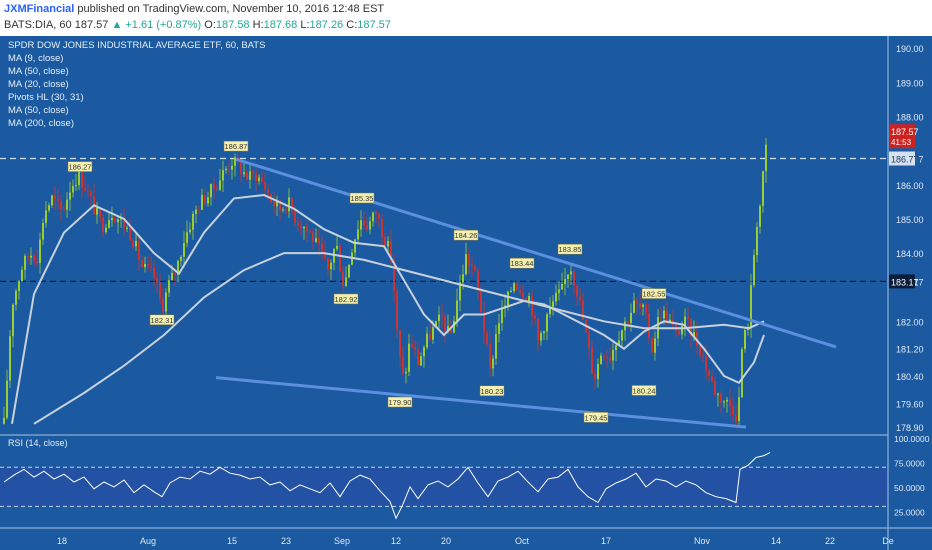 The width and height of the screenshot is (932, 550). Describe the element at coordinates (905, 132) in the screenshot. I see `last-price-label: 187.57` at that location.